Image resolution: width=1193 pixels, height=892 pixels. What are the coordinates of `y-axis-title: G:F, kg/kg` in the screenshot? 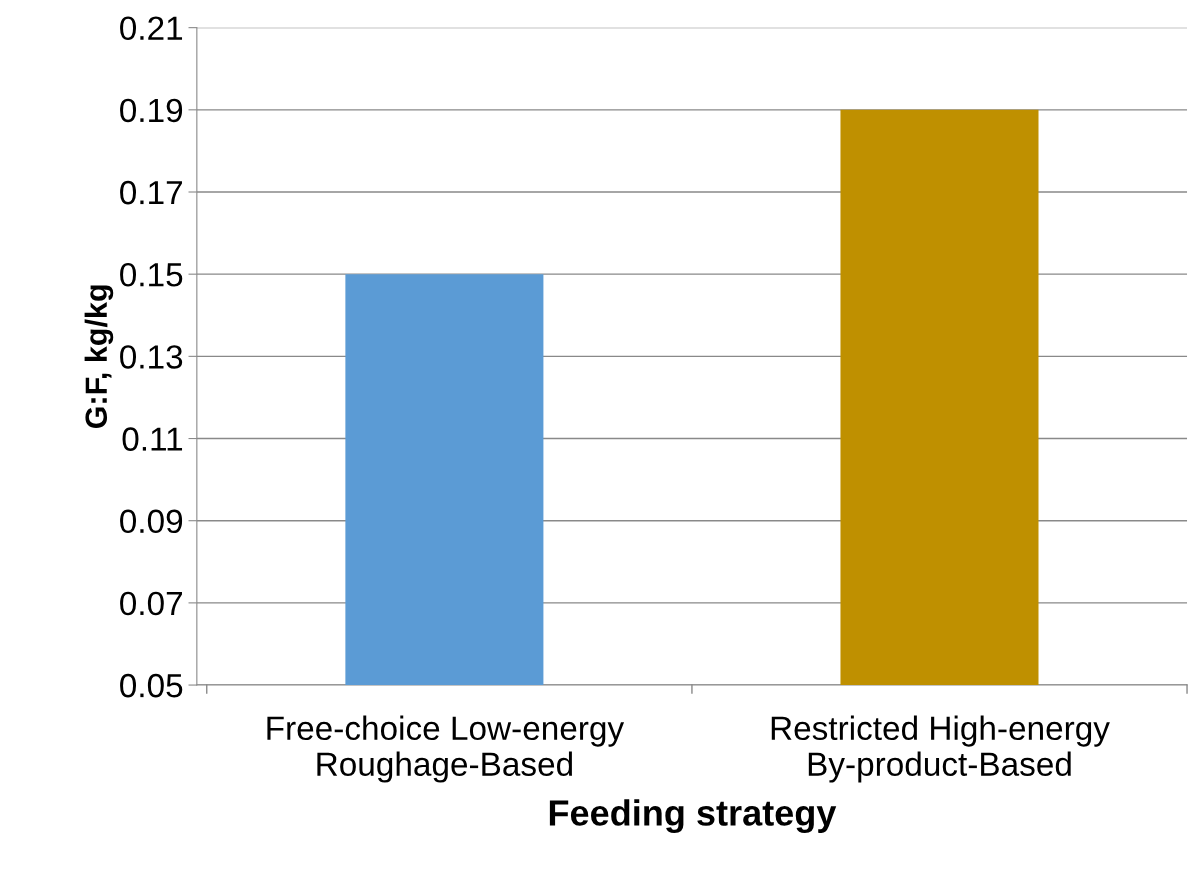 It's located at (99, 357).